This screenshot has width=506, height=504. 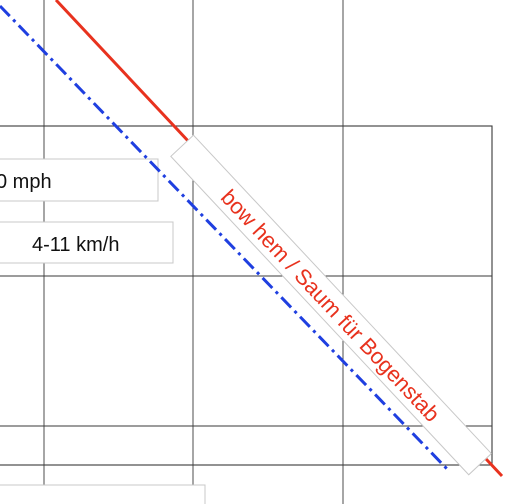 What do you see at coordinates (79, 180) in the screenshot?
I see `speed-mph-box` at bounding box center [79, 180].